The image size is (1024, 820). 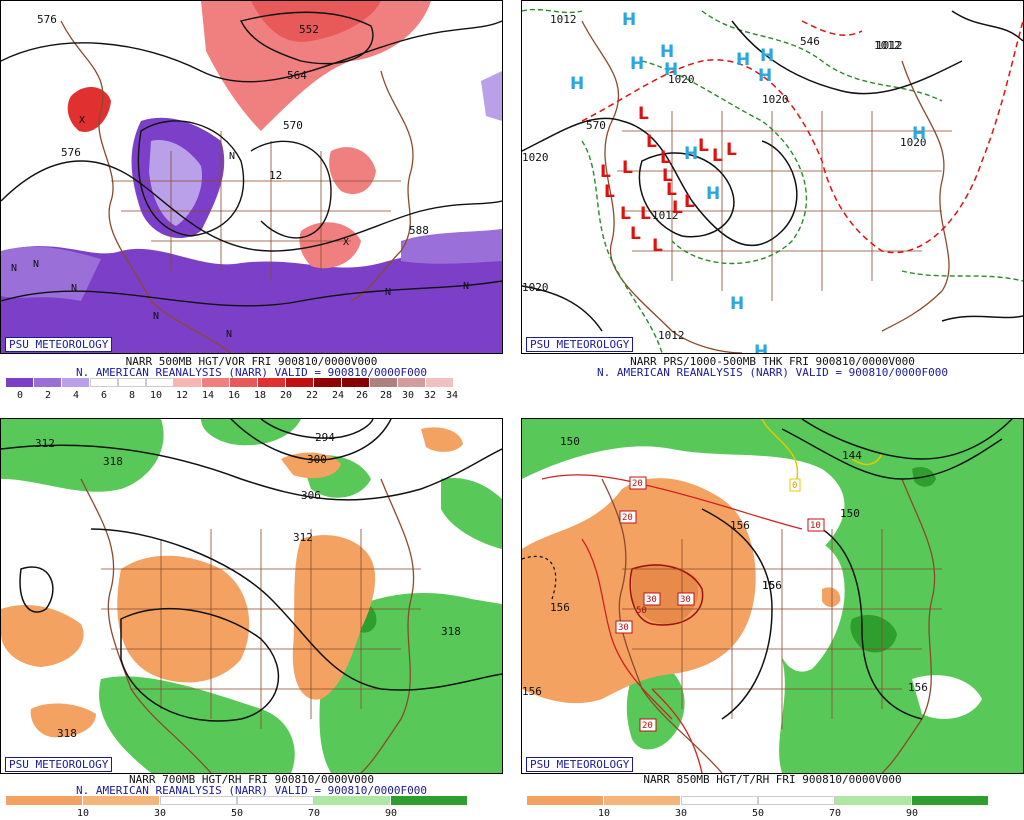 What do you see at coordinates (672, 502) in the screenshot?
I see `temperature-contour` at bounding box center [672, 502].